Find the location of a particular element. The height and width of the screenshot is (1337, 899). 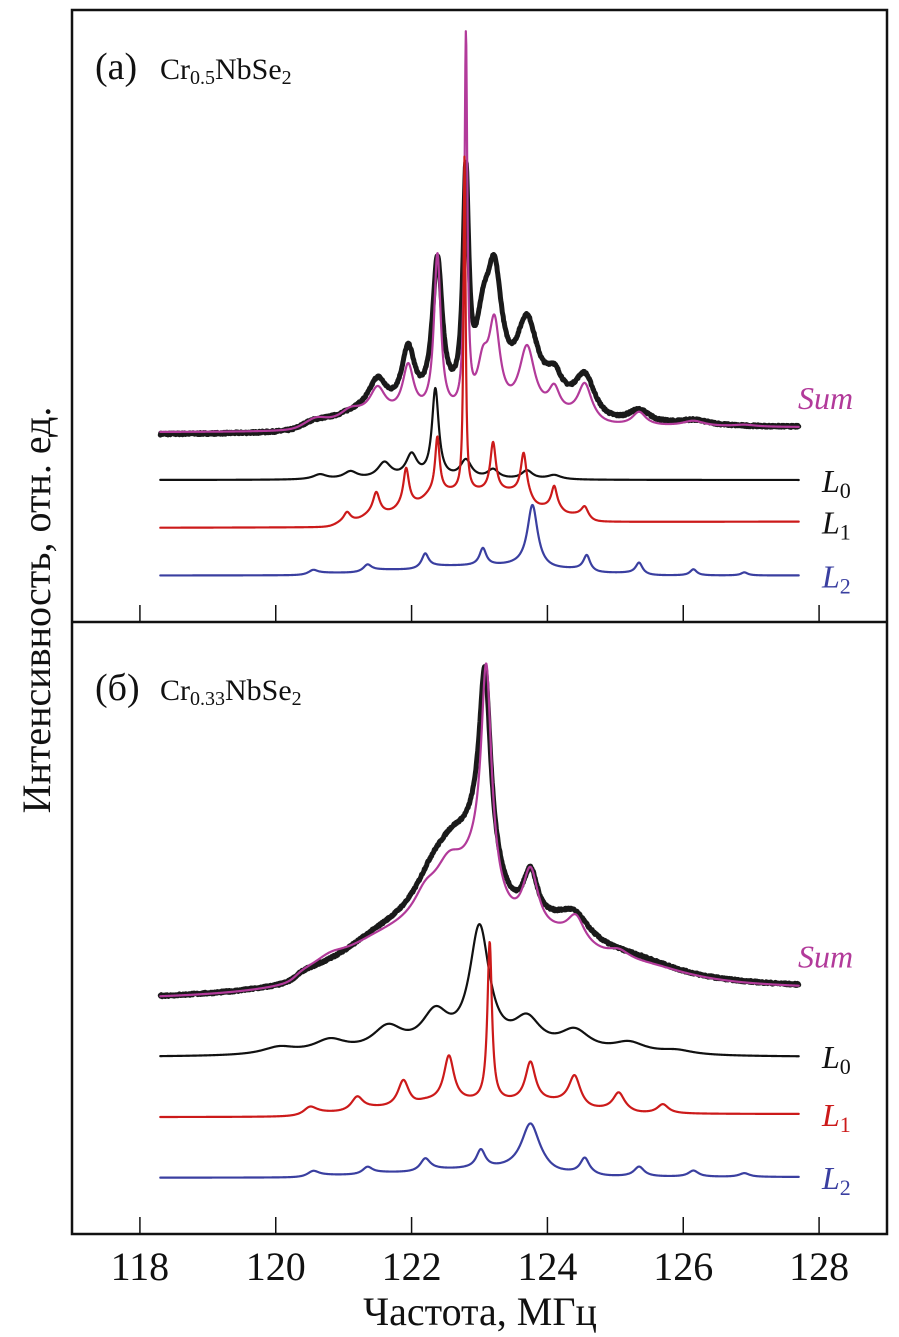

x-ticks-panel-b is located at coordinates (479, 1225).